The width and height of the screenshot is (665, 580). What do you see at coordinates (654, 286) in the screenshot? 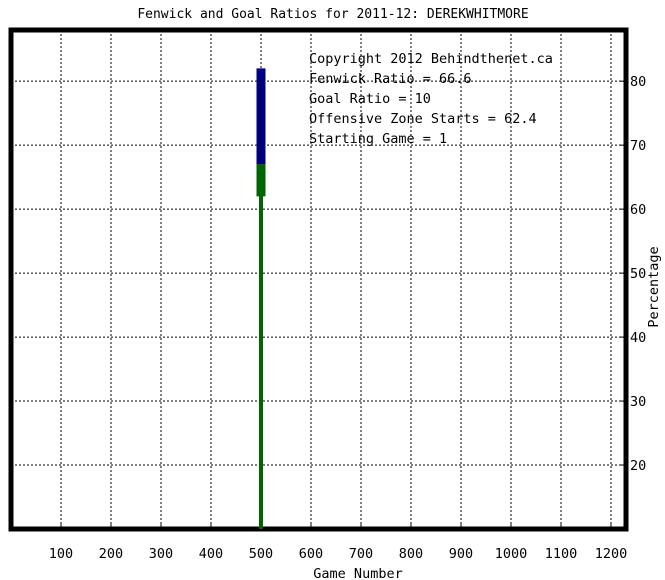
I see `y-axis-label: Percentage` at bounding box center [654, 286].